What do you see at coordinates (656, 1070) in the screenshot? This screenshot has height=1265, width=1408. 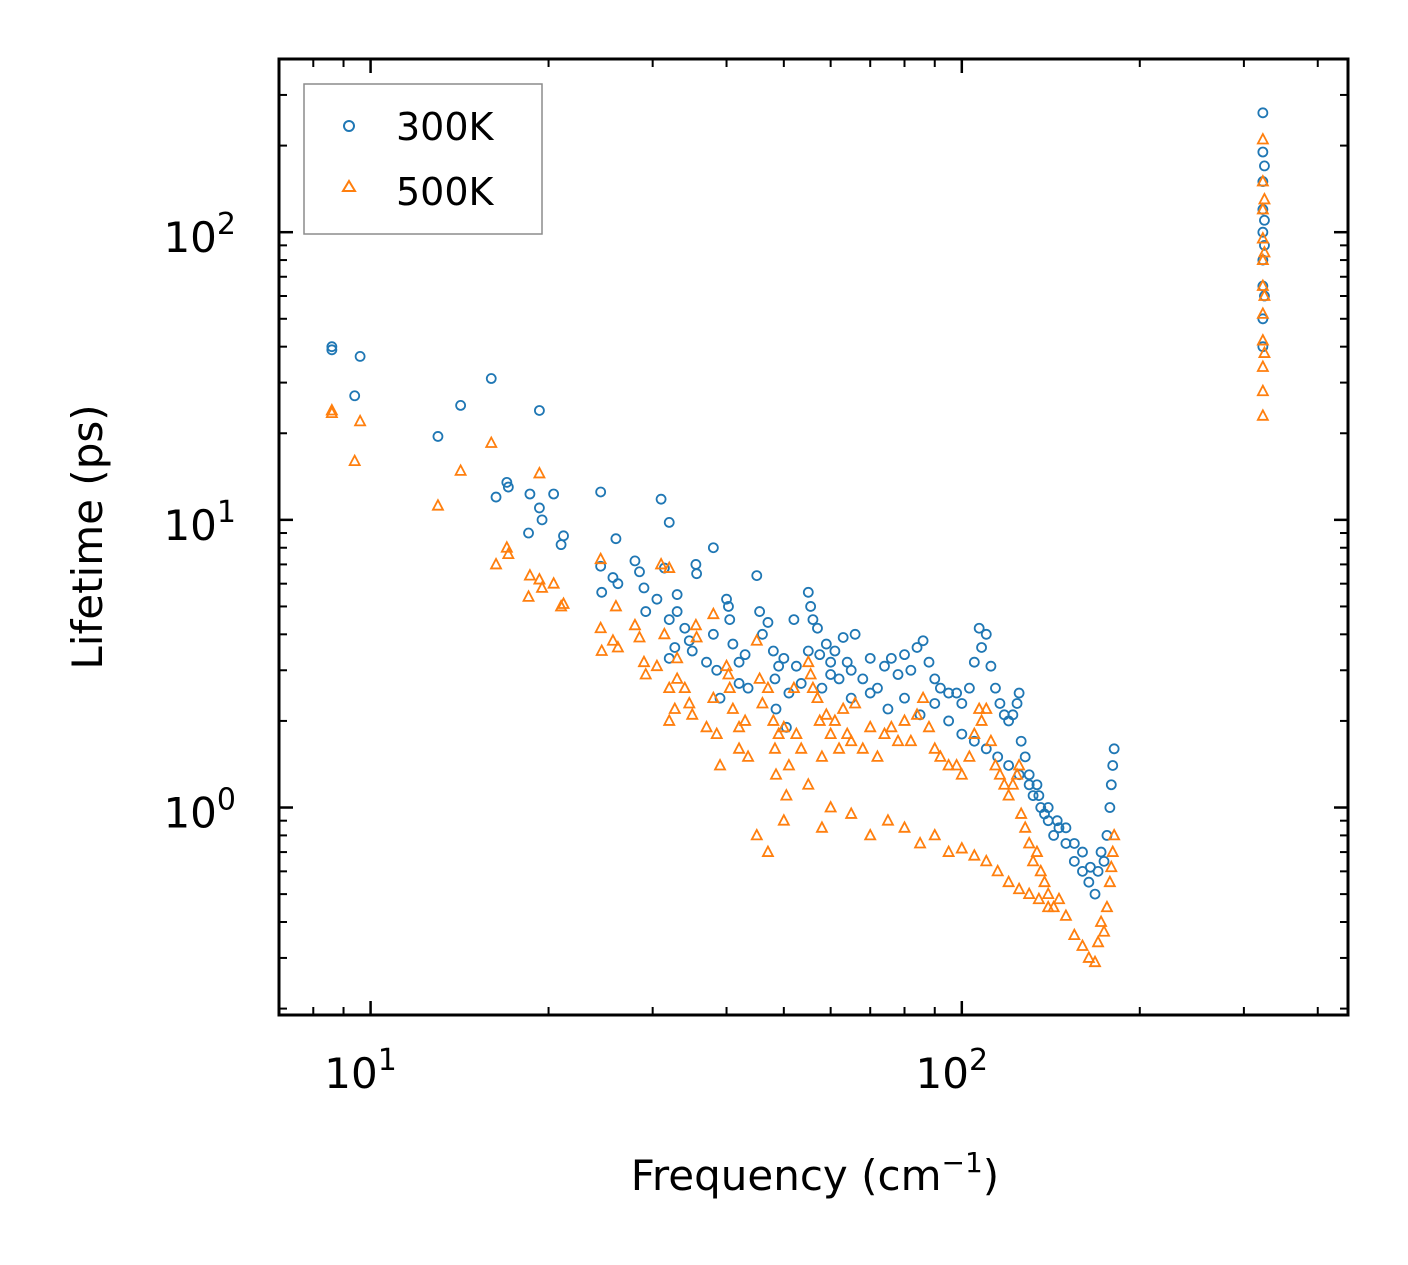 I see `x-tick-labels: 101 102` at bounding box center [656, 1070].